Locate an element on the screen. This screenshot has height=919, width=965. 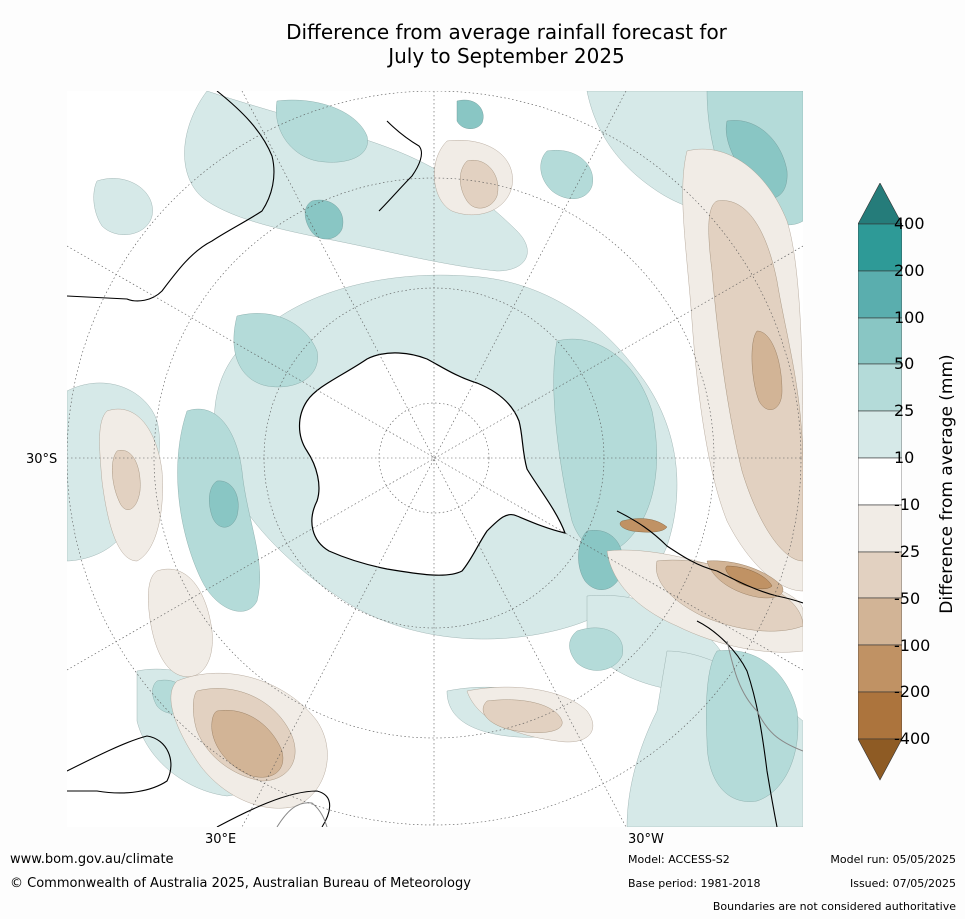
footer-issued: Issued: 07/05/2025 is located at coordinates (902, 883).